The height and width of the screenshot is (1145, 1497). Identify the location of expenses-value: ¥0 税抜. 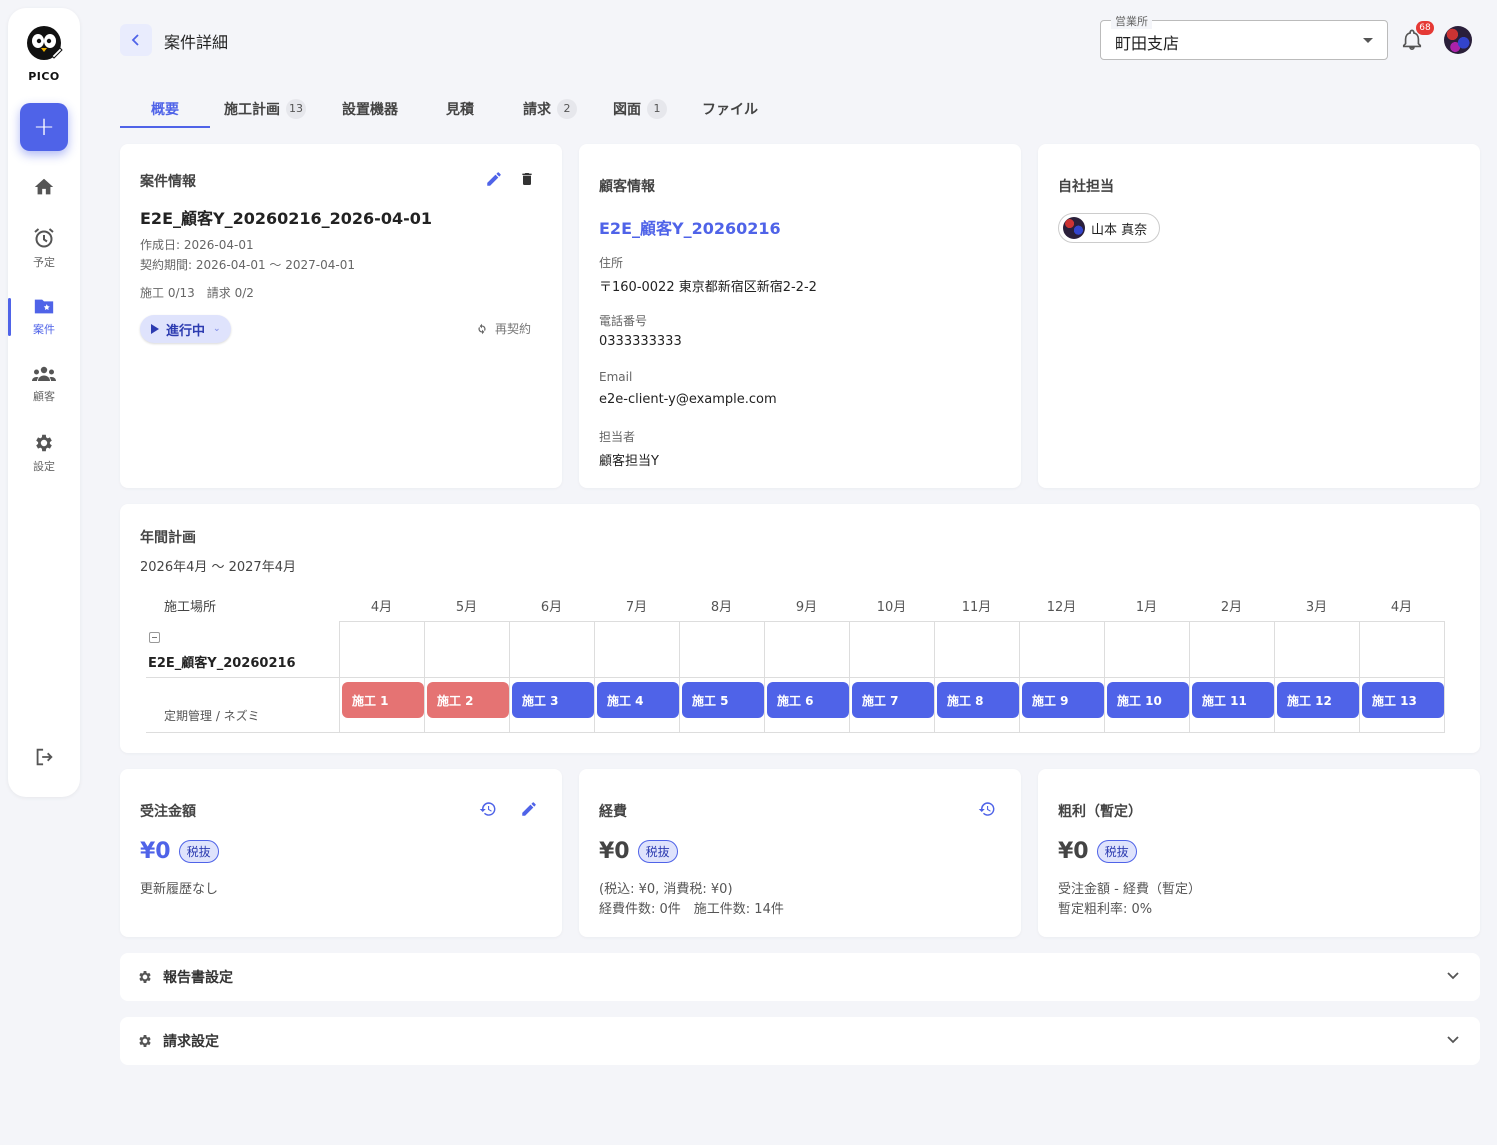
(638, 851).